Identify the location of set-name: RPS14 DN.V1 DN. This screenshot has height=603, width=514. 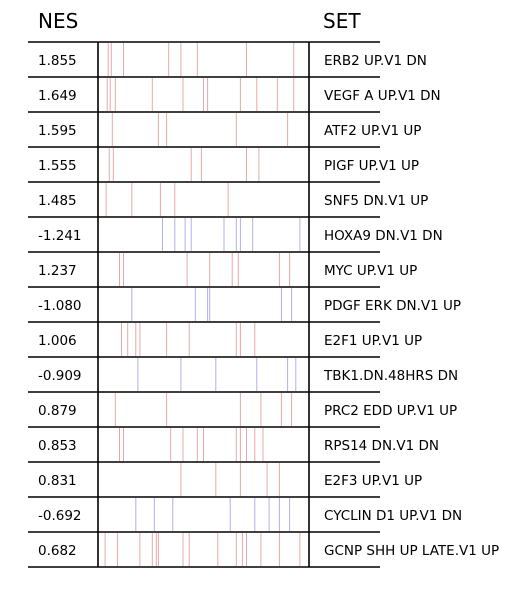
(381, 446).